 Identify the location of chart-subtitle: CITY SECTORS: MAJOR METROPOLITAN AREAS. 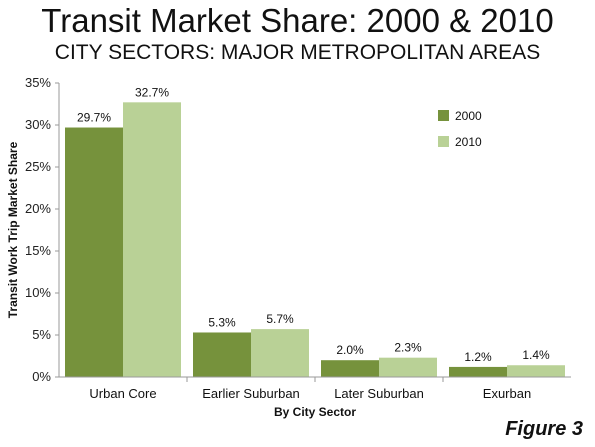
(297, 52).